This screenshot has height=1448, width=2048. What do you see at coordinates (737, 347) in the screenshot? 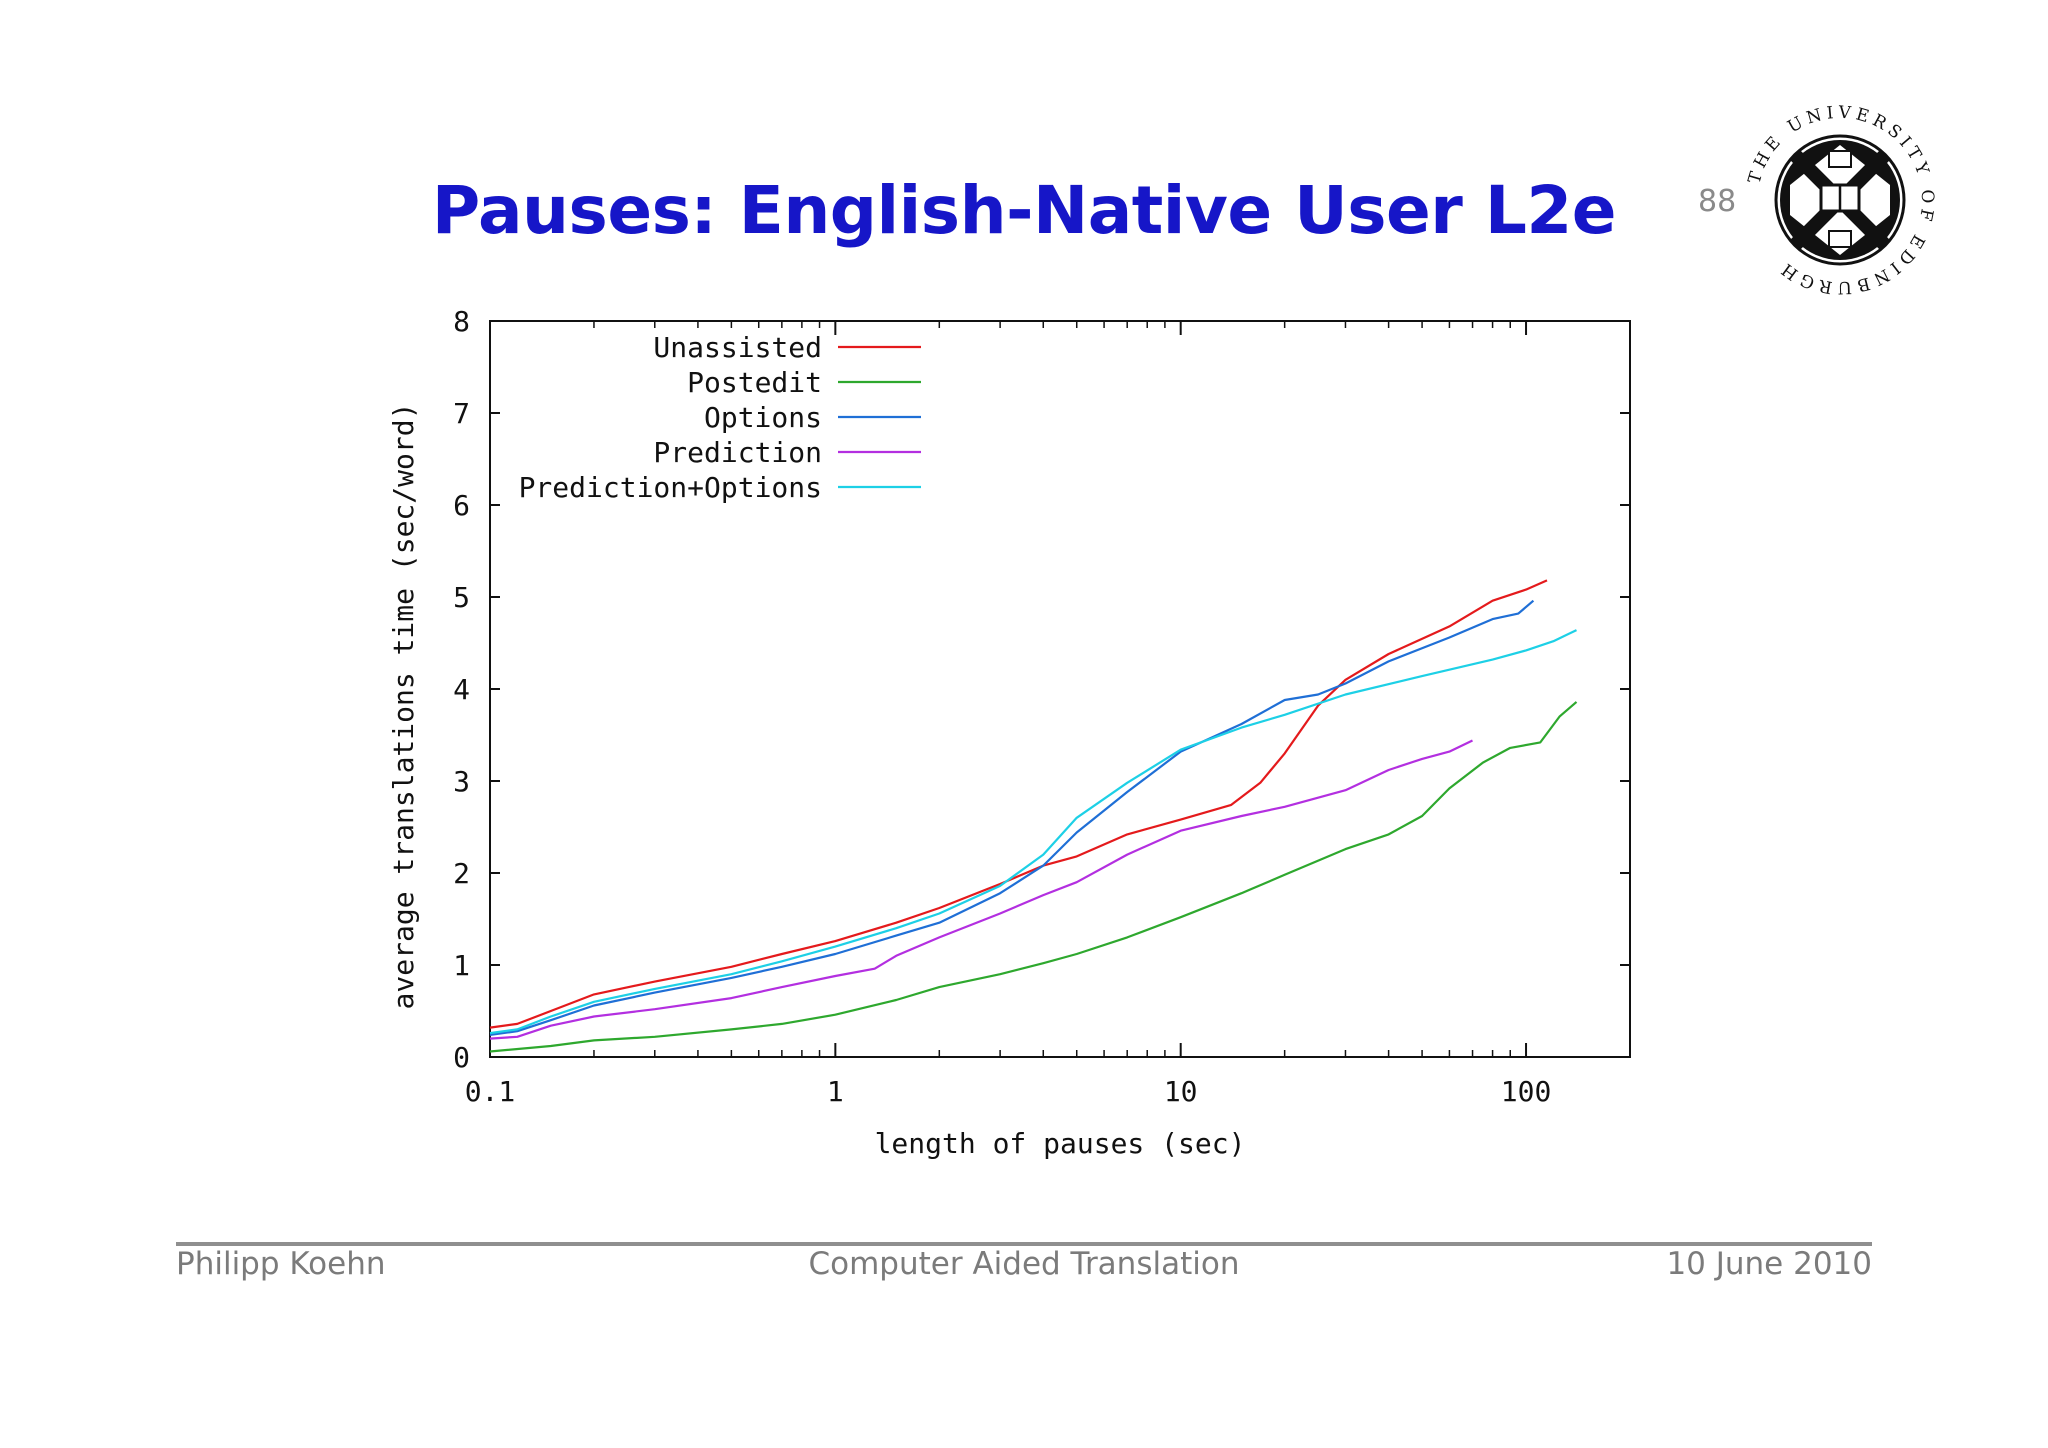
I see `legend-label: Unassisted` at bounding box center [737, 347].